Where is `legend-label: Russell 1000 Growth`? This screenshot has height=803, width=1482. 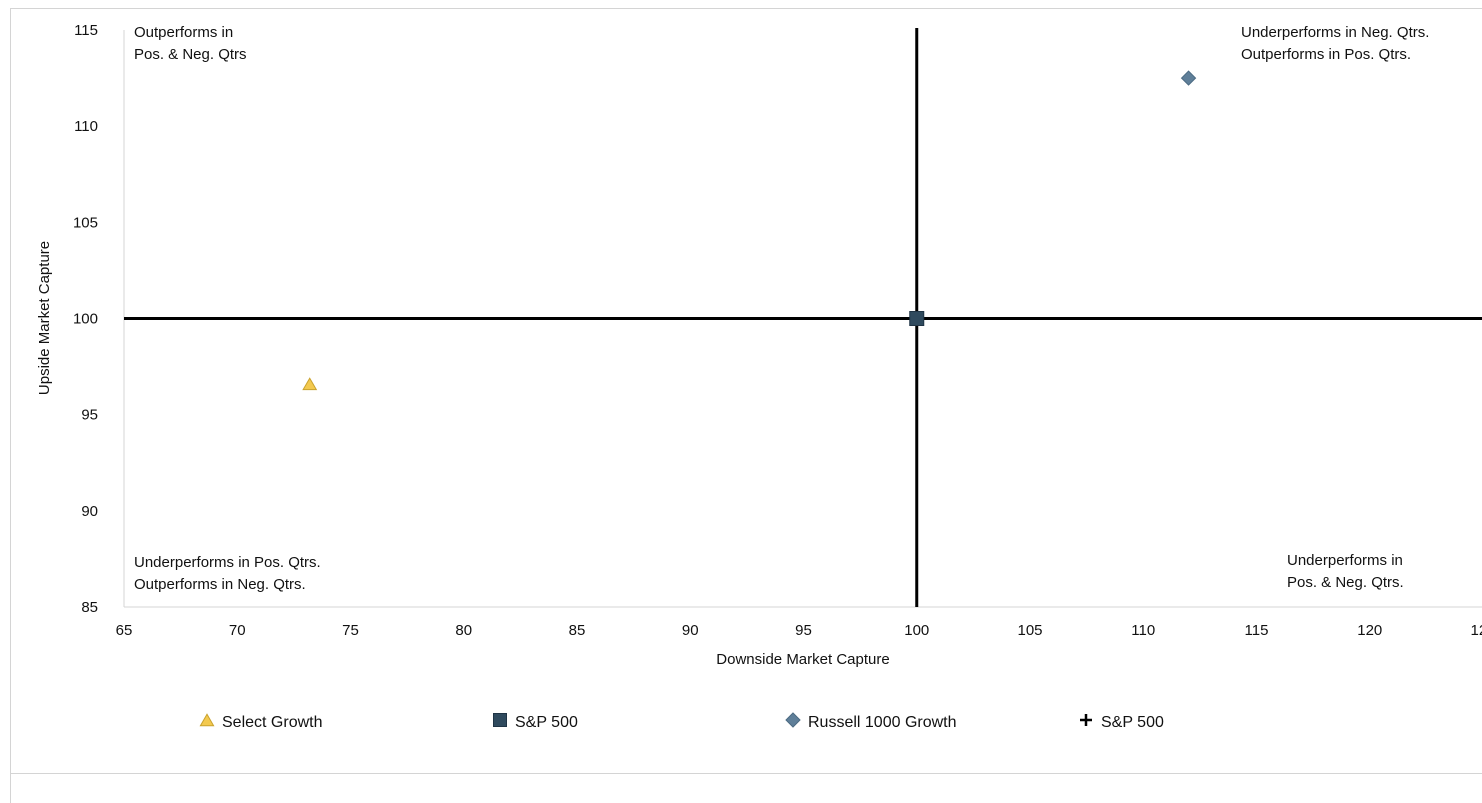
legend-label: Russell 1000 Growth is located at coordinates (882, 722).